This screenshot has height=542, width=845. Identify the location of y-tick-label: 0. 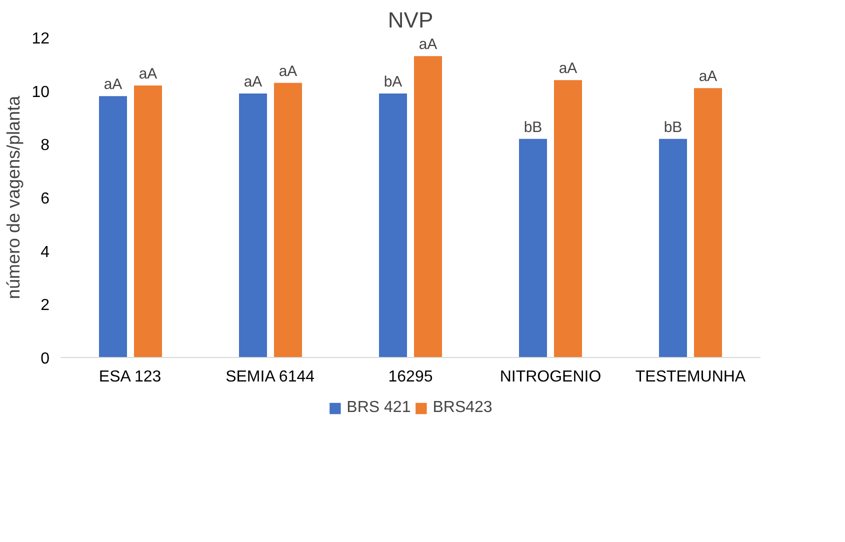
(45, 359).